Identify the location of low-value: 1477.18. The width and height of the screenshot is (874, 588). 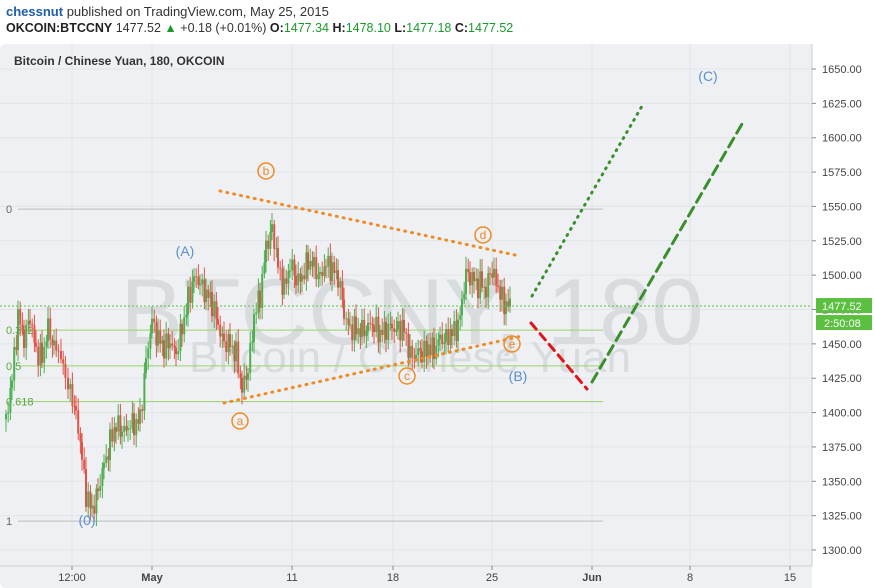
(429, 28).